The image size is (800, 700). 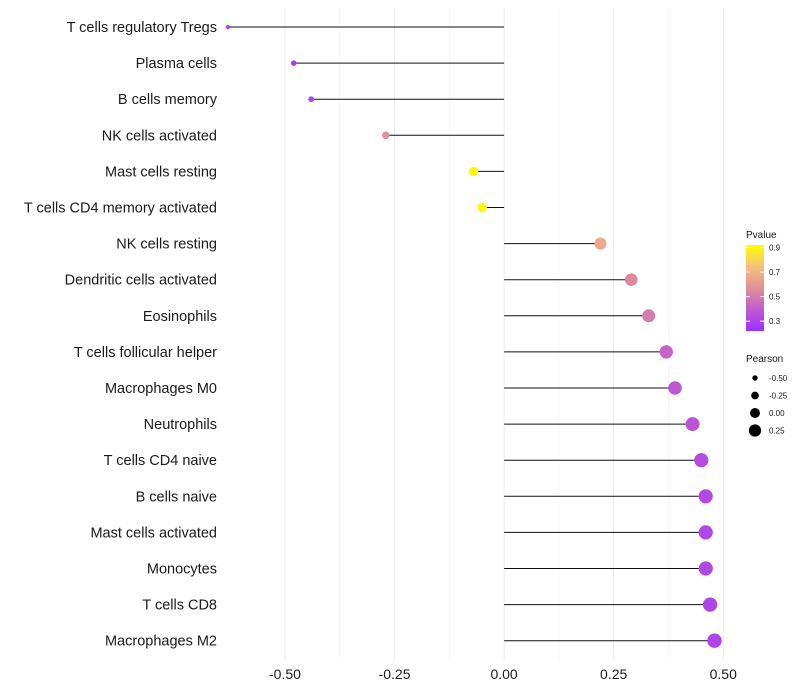 I want to click on category-label: NK cells activated, so click(x=159, y=136).